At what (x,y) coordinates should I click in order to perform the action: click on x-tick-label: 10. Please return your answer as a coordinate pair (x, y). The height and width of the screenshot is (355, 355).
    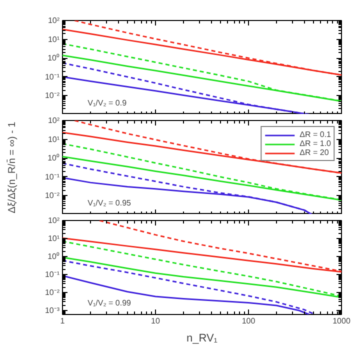
    Looking at the image, I should click on (155, 321).